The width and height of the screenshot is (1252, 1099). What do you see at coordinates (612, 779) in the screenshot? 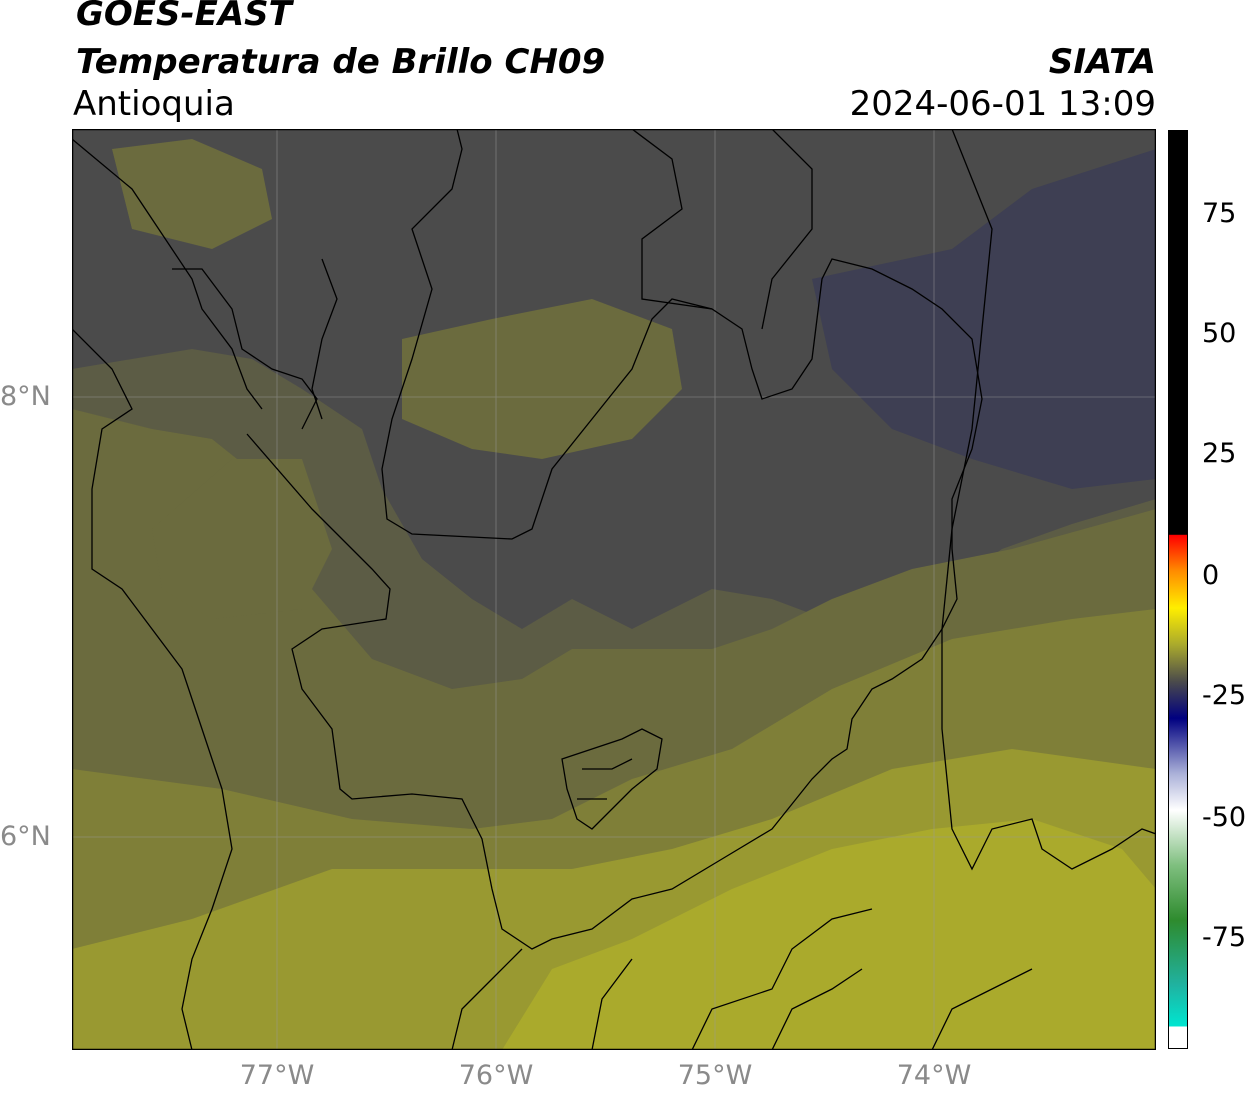
I see `municipal-cluster` at bounding box center [612, 779].